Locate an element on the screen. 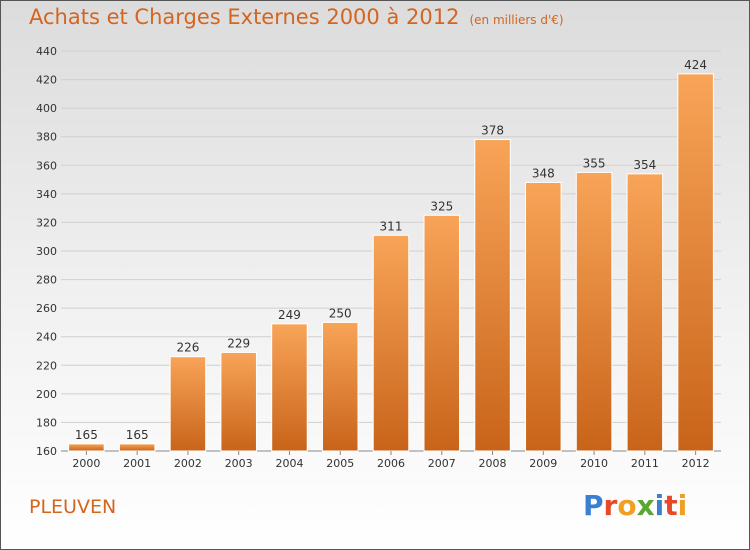 The height and width of the screenshot is (550, 750). x-tick-label: 2009 is located at coordinates (543, 463).